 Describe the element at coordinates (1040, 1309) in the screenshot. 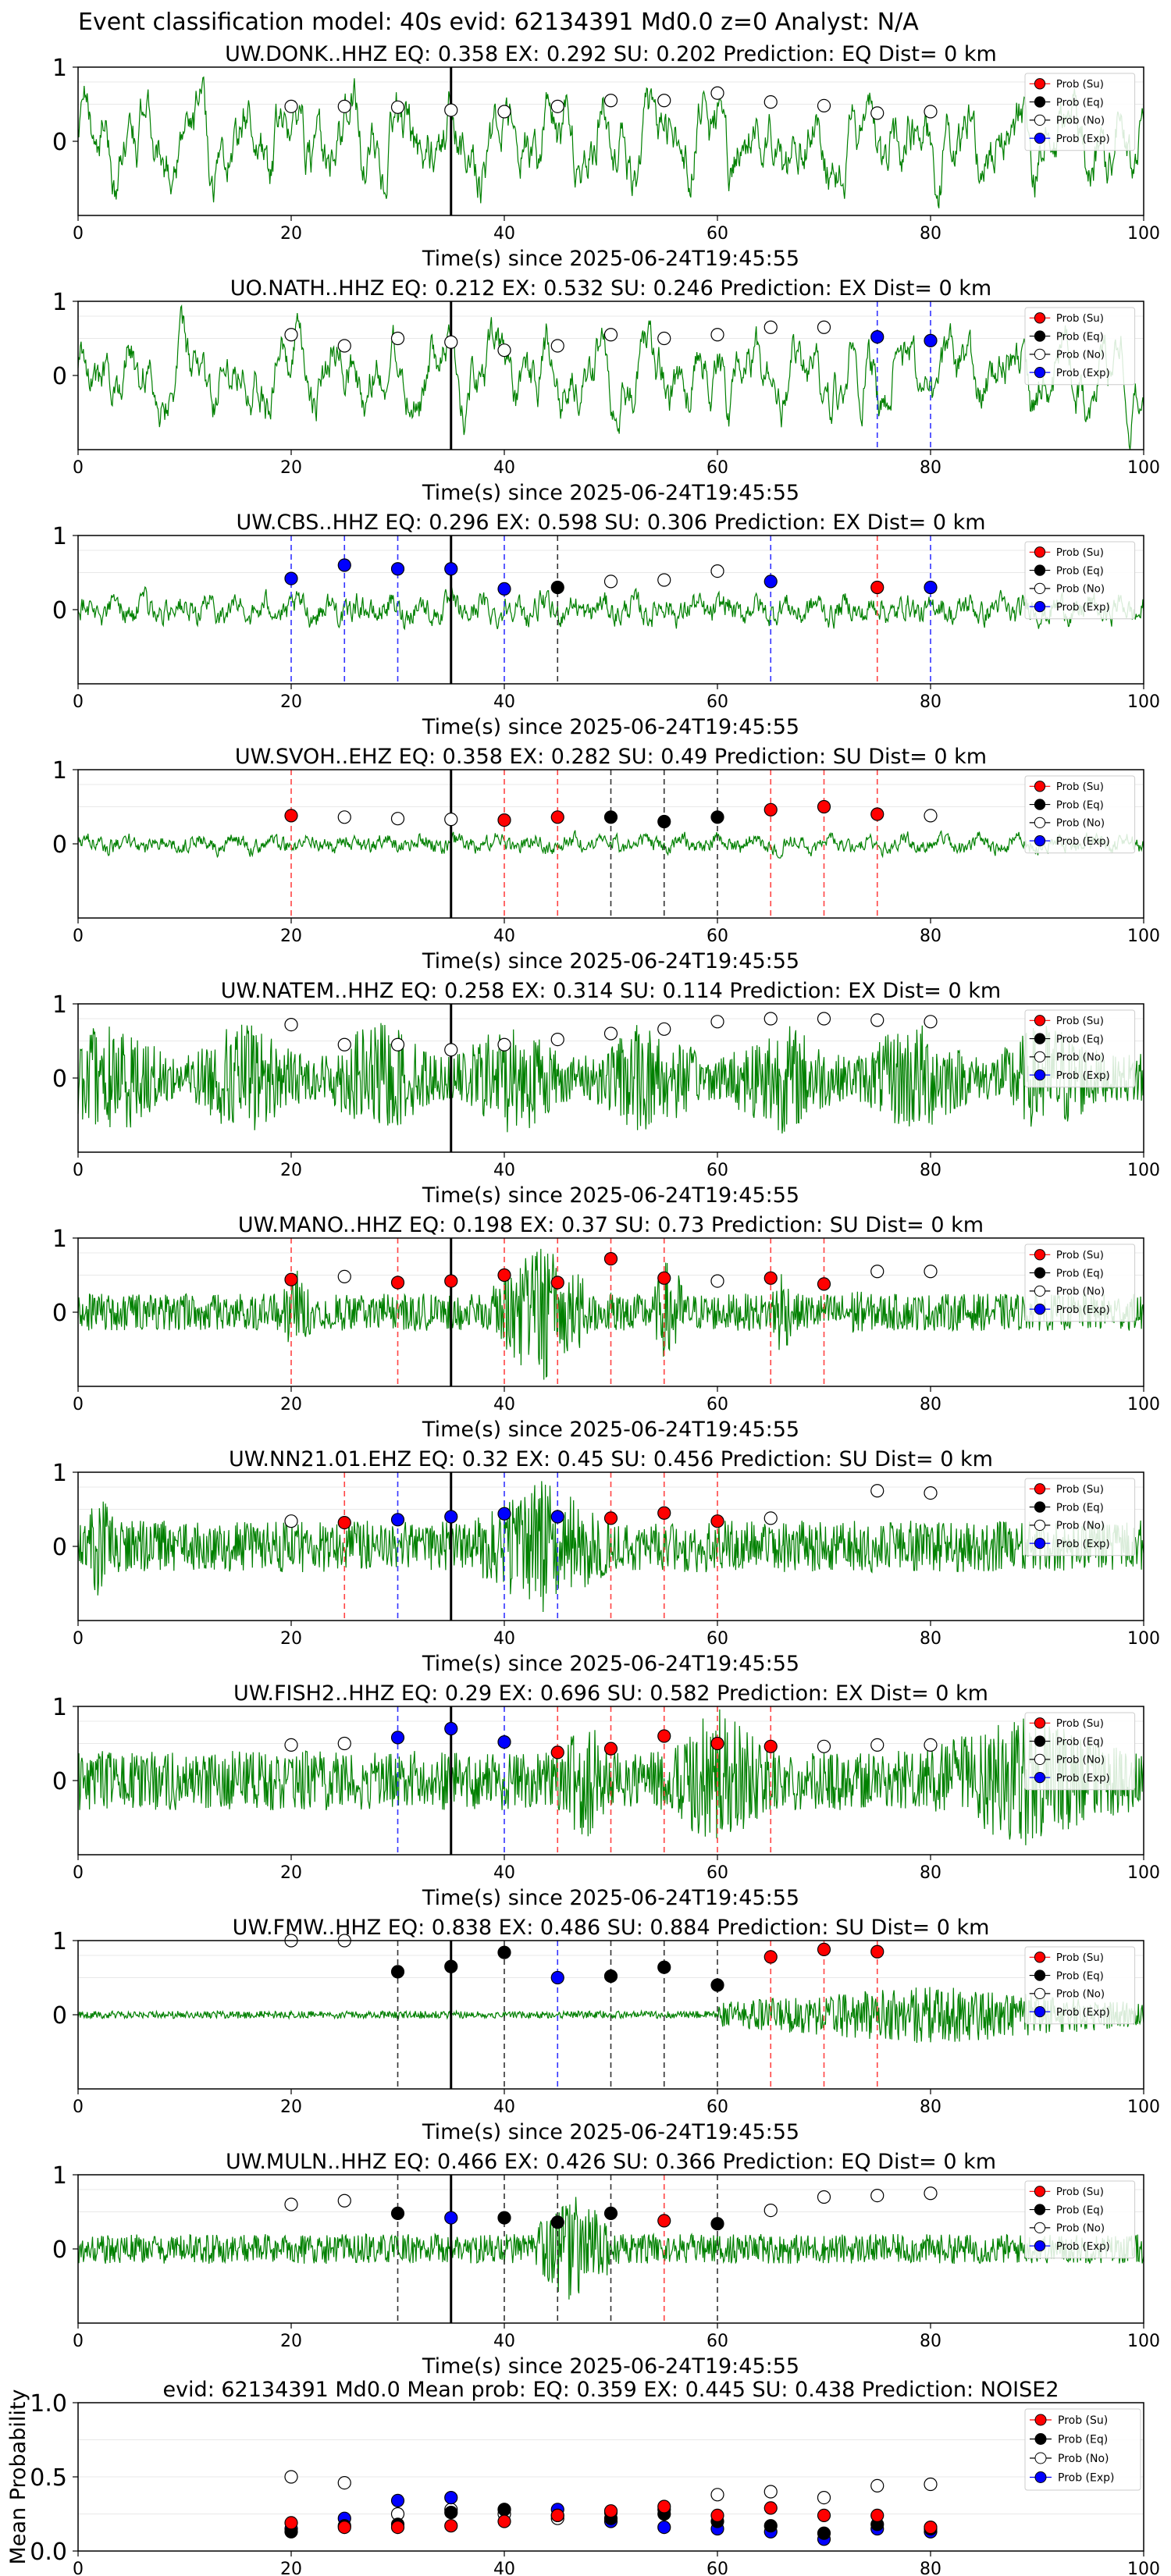

I see `panel-6-legend-marker-exp` at that location.